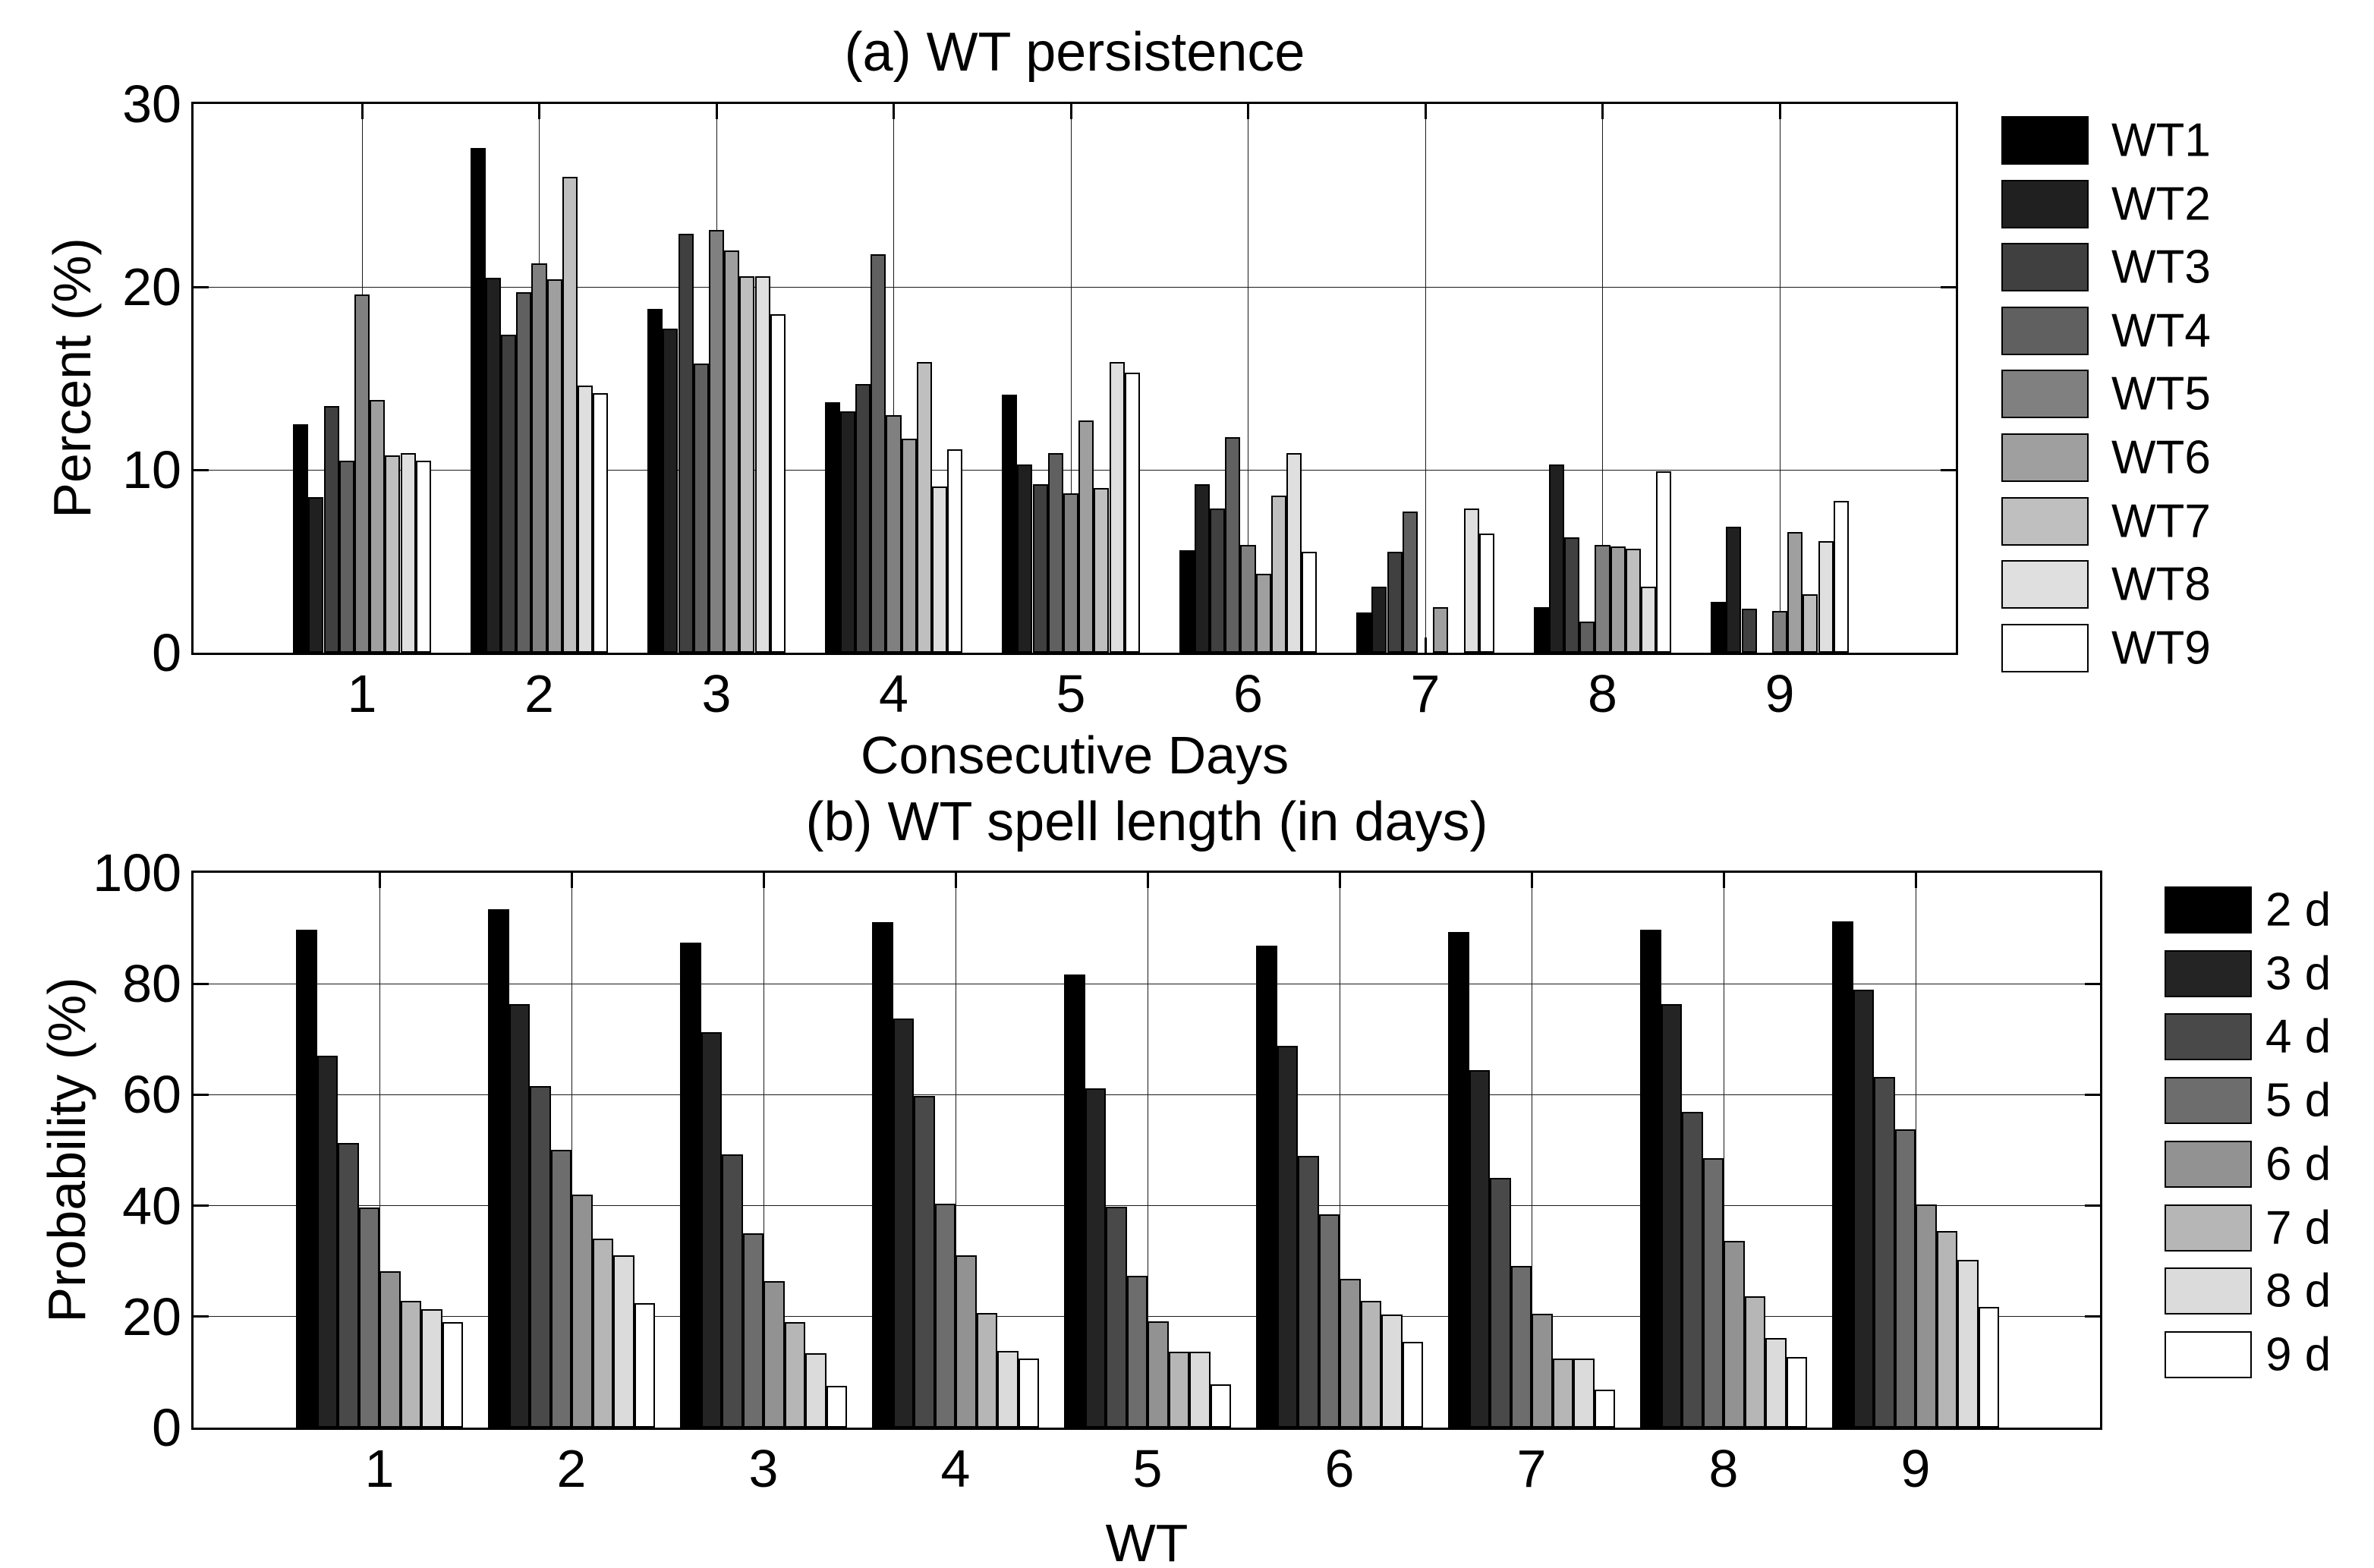  I want to click on bar-WT3-cat8, so click(1572, 595).